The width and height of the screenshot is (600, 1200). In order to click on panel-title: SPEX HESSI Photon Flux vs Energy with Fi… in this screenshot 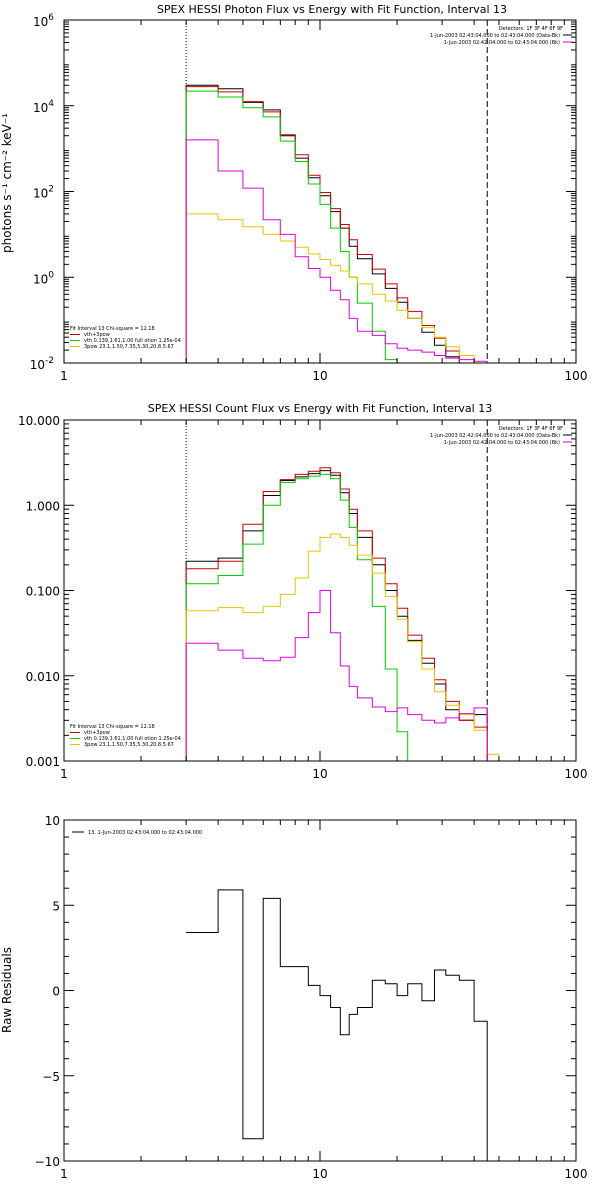, I will do `click(332, 9)`.